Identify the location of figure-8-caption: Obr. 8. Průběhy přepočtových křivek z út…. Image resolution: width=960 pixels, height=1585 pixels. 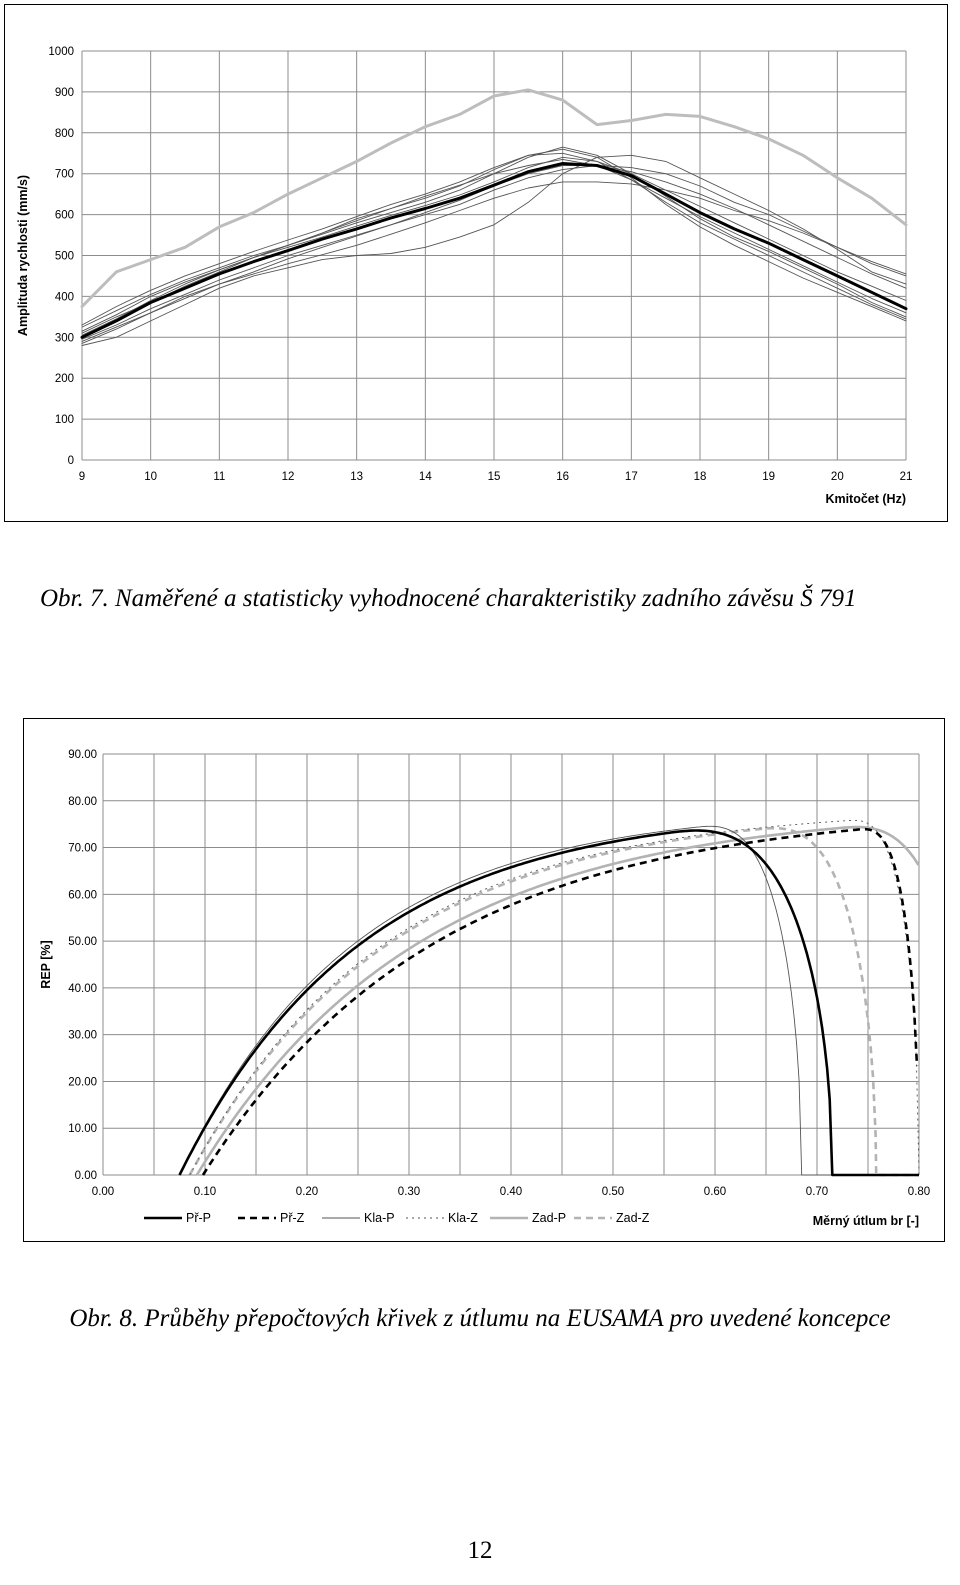
(480, 1318).